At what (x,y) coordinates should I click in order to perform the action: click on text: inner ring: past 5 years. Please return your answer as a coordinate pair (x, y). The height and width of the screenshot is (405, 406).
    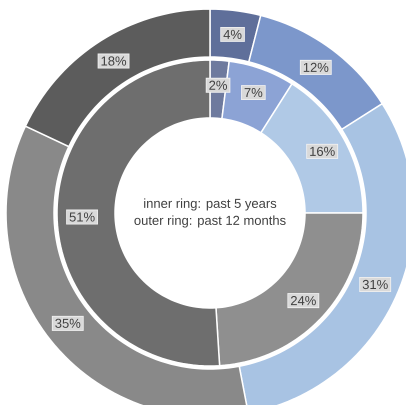
    Looking at the image, I should click on (210, 204).